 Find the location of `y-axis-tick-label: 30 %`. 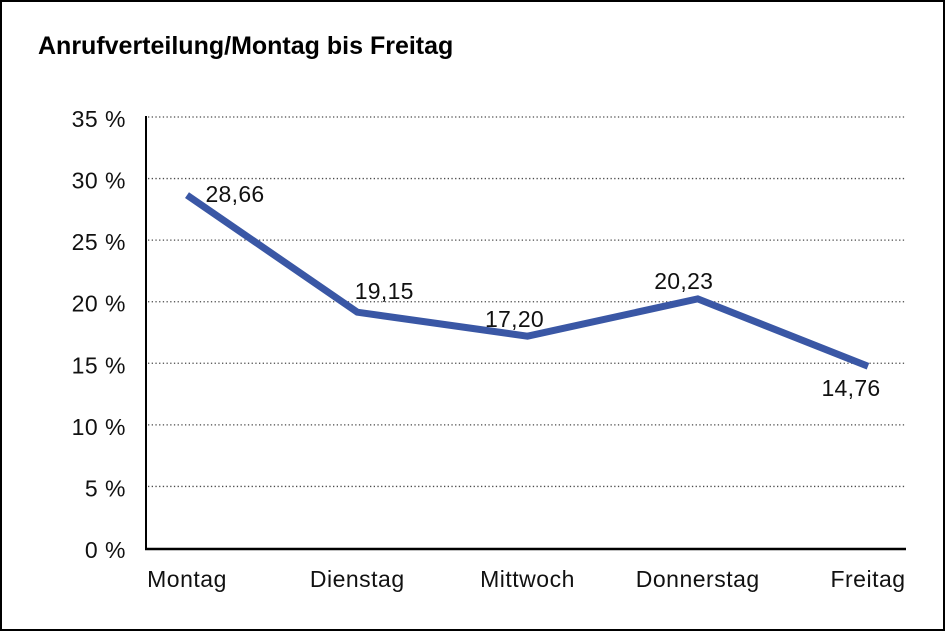

y-axis-tick-label: 30 % is located at coordinates (99, 181).